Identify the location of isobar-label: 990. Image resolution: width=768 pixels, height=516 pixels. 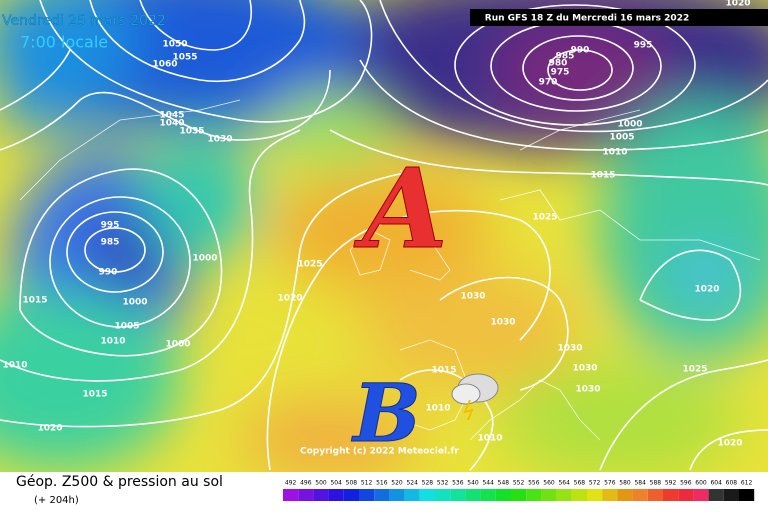
(580, 51).